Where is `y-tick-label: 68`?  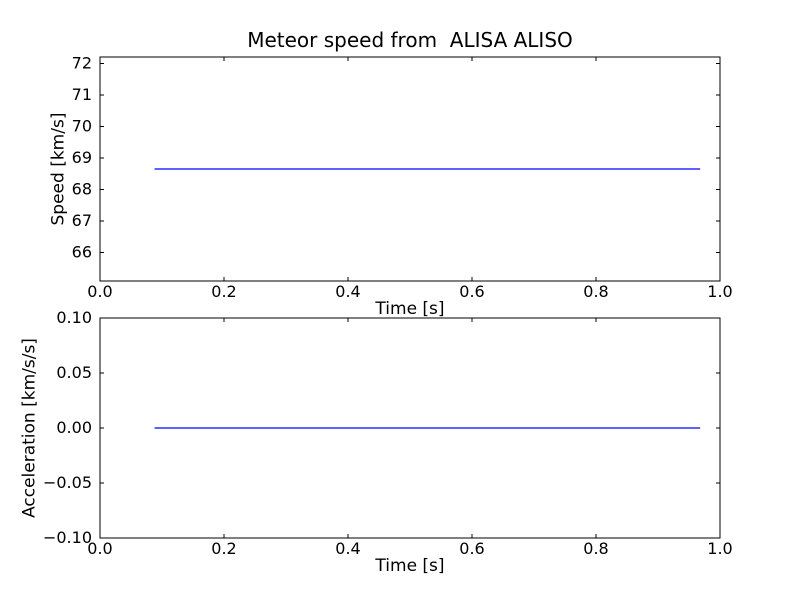 y-tick-label: 68 is located at coordinates (82, 189).